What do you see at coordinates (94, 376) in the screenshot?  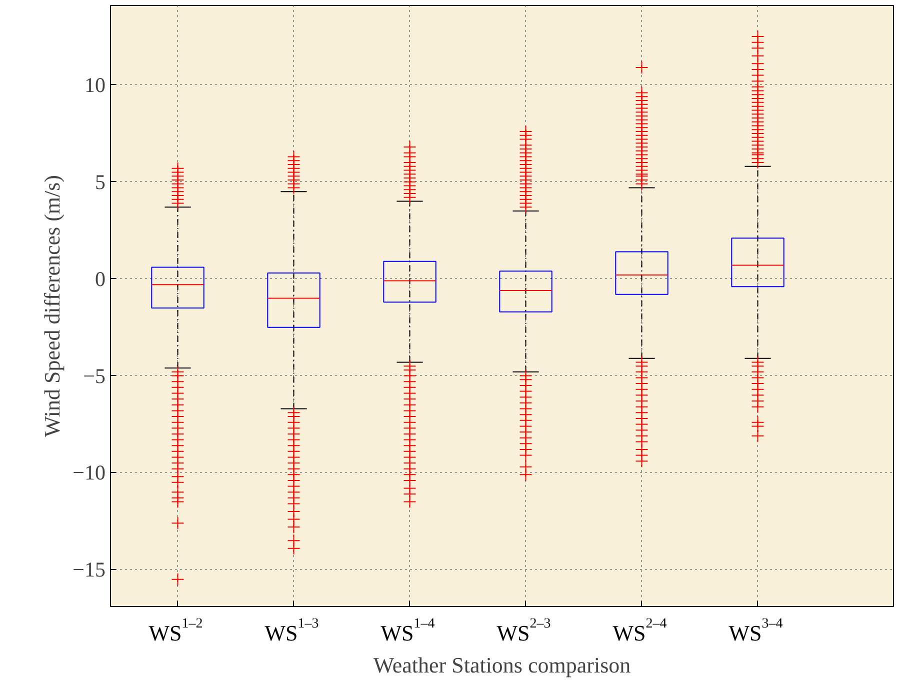 I see `y-tick-label: −5` at bounding box center [94, 376].